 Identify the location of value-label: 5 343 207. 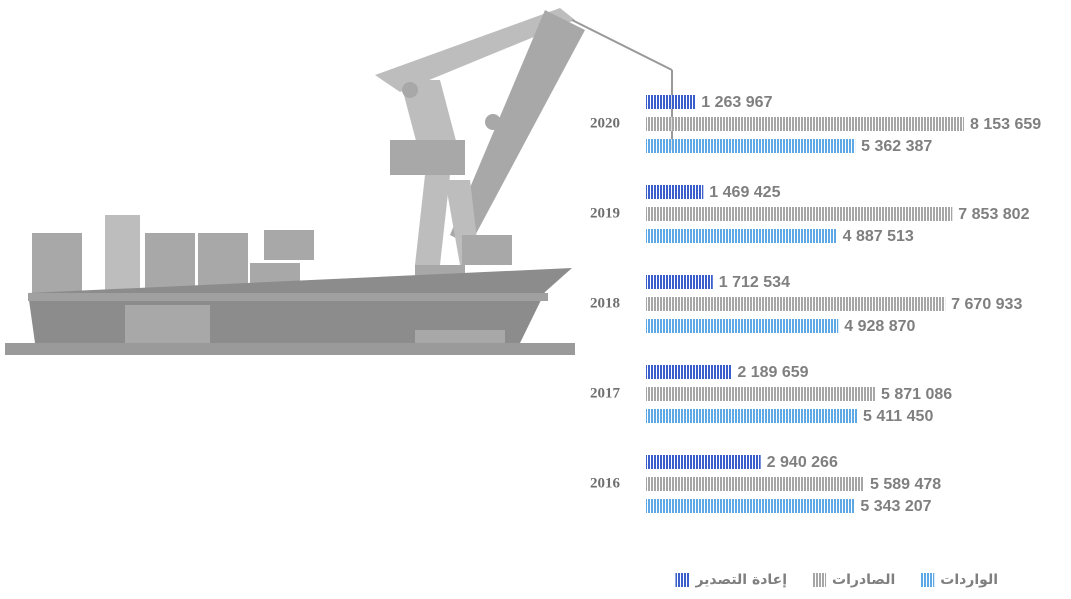
(895, 506).